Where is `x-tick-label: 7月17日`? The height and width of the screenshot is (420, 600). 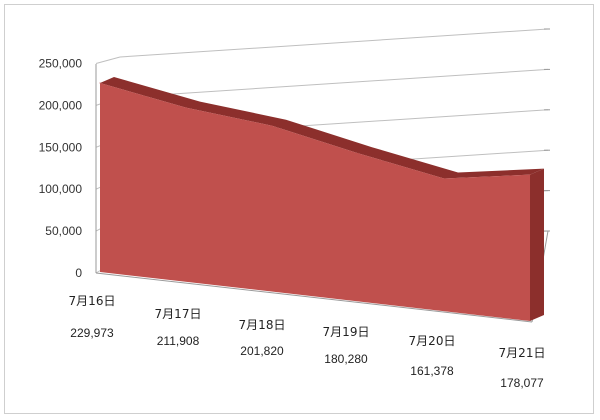 x-tick-label: 7月17日 is located at coordinates (178, 314).